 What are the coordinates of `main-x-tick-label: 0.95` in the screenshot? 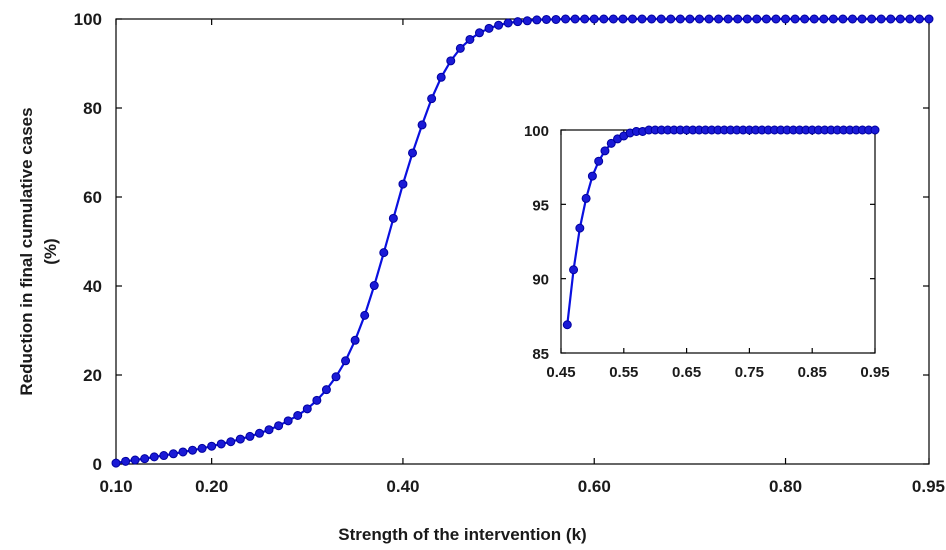 It's located at (928, 486).